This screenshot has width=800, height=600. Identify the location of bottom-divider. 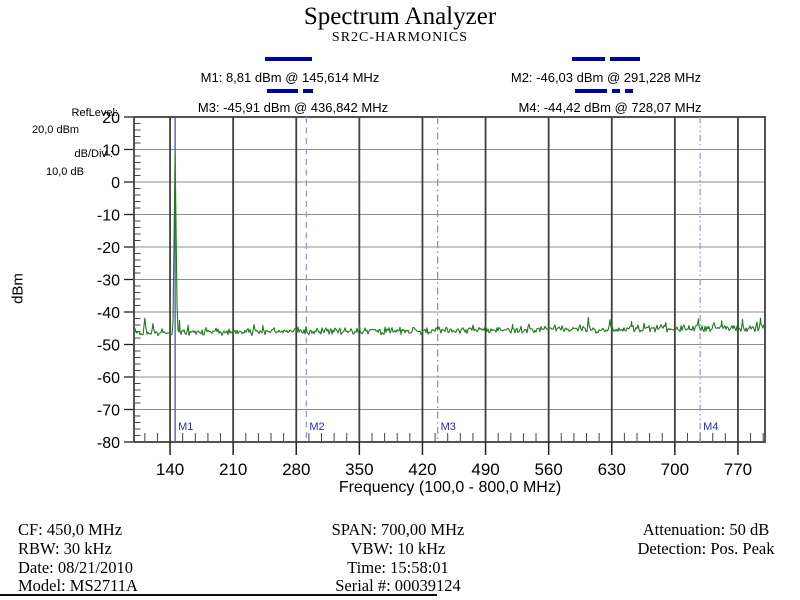
(218, 595).